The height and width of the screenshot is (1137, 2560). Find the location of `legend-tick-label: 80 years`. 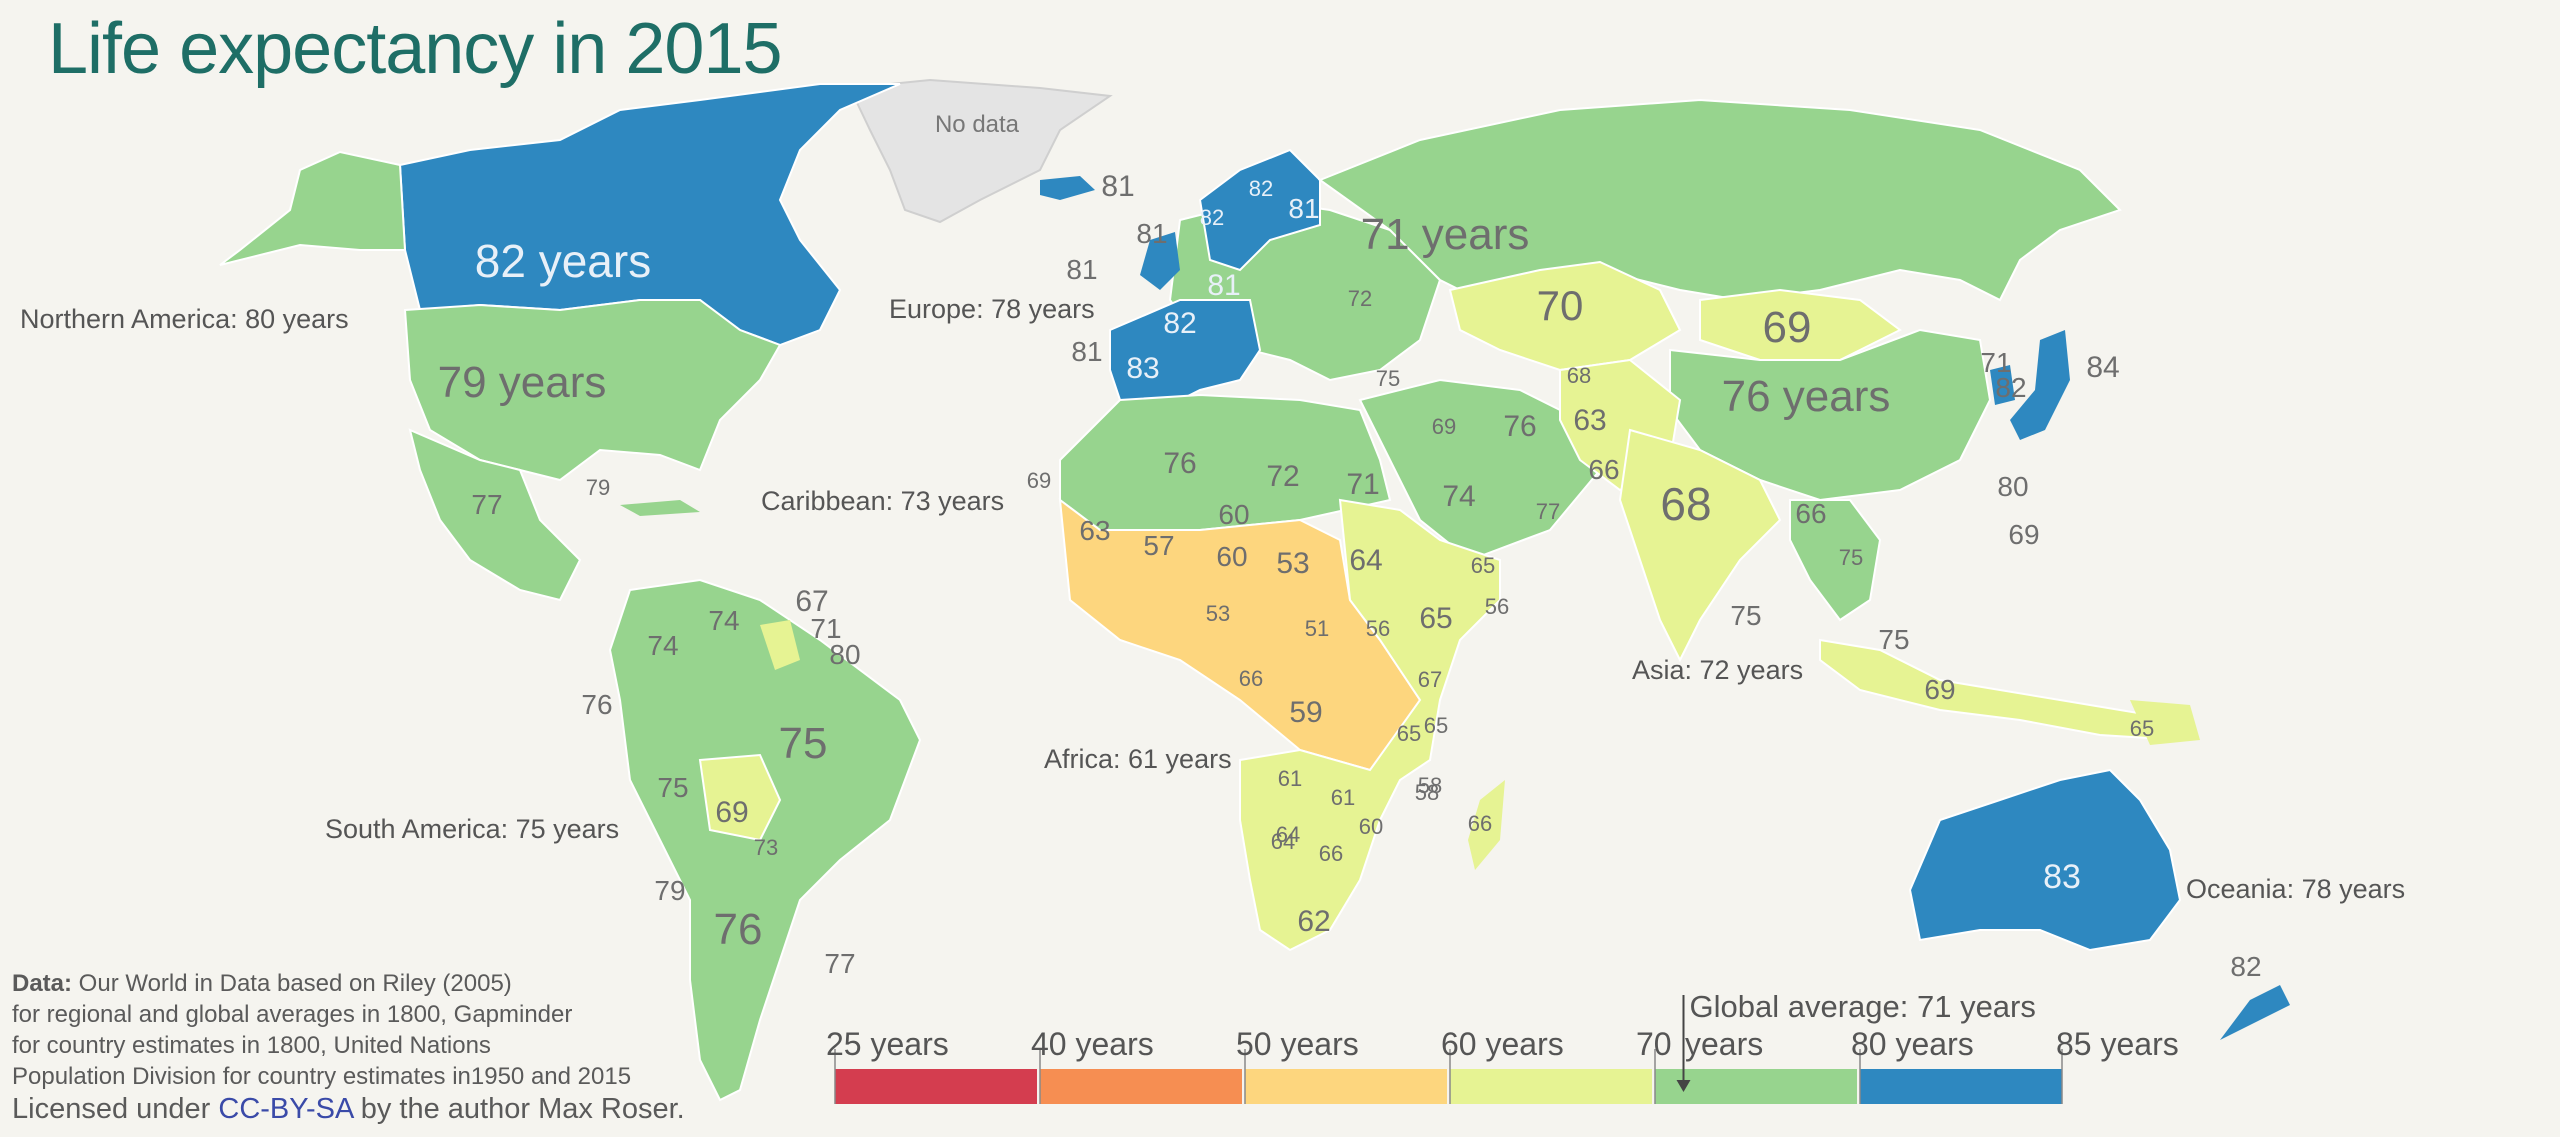

legend-tick-label: 80 years is located at coordinates (1912, 1044).